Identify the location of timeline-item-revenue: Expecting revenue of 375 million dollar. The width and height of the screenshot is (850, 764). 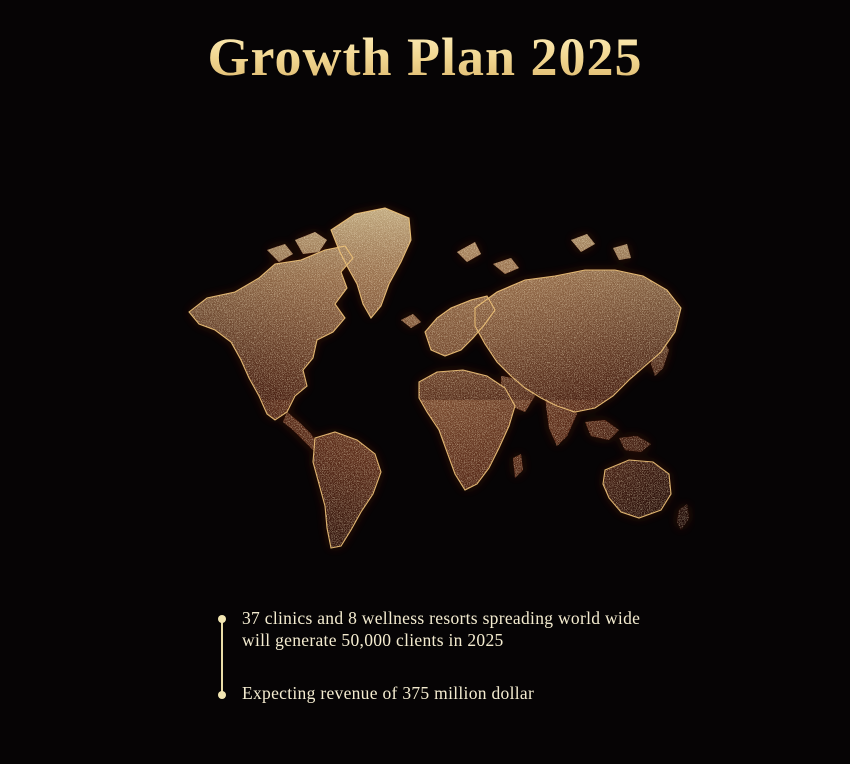
(388, 693).